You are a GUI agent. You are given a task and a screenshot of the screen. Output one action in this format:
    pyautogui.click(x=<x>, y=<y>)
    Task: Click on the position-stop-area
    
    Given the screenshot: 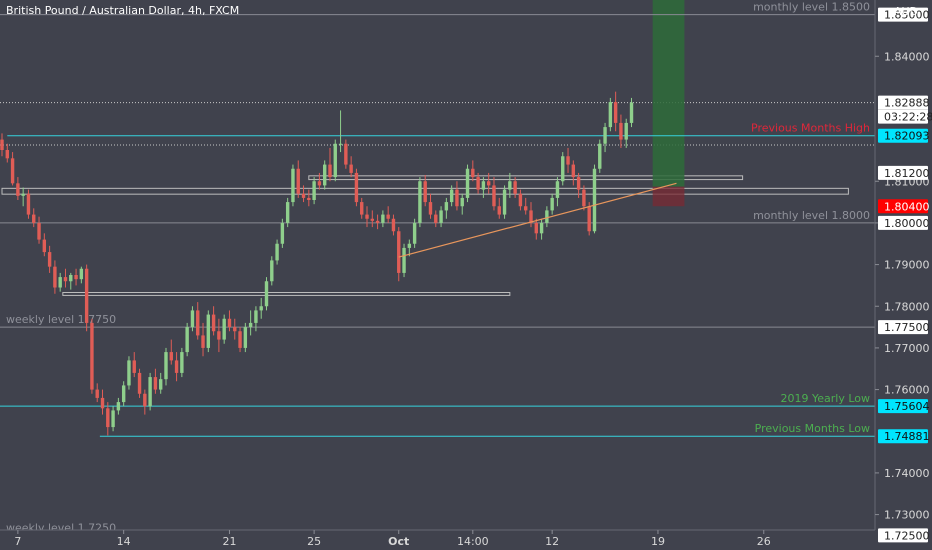 What is the action you would take?
    pyautogui.click(x=668, y=196)
    